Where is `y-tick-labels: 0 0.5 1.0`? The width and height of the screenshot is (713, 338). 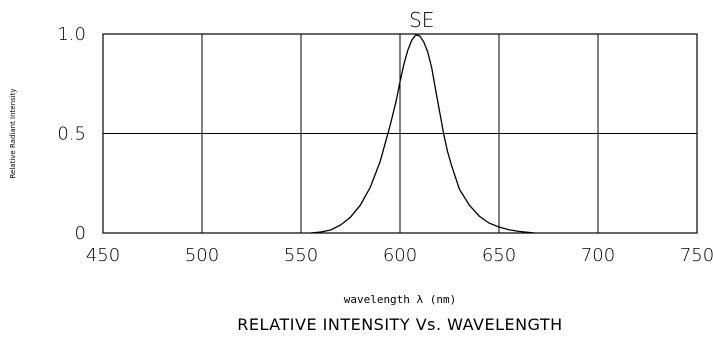 y-tick-labels: 0 0.5 1.0 is located at coordinates (71, 134).